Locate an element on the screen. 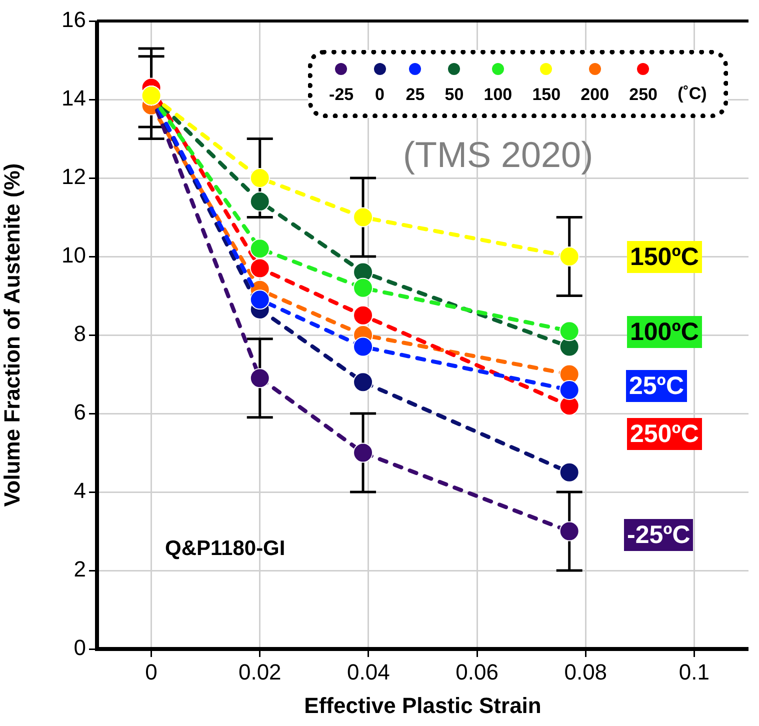  y-tick-label: 10 is located at coordinates (74, 255).